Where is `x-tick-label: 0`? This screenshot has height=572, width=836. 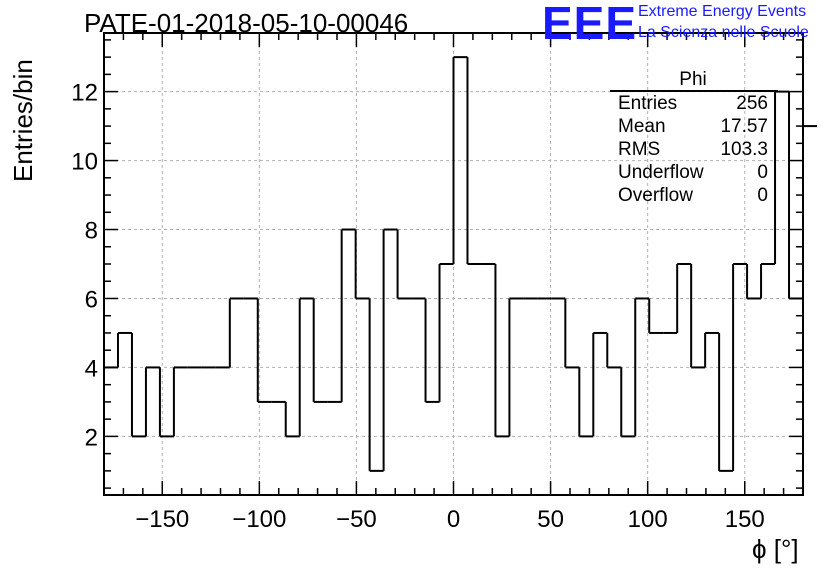 x-tick-label: 0 is located at coordinates (453, 519).